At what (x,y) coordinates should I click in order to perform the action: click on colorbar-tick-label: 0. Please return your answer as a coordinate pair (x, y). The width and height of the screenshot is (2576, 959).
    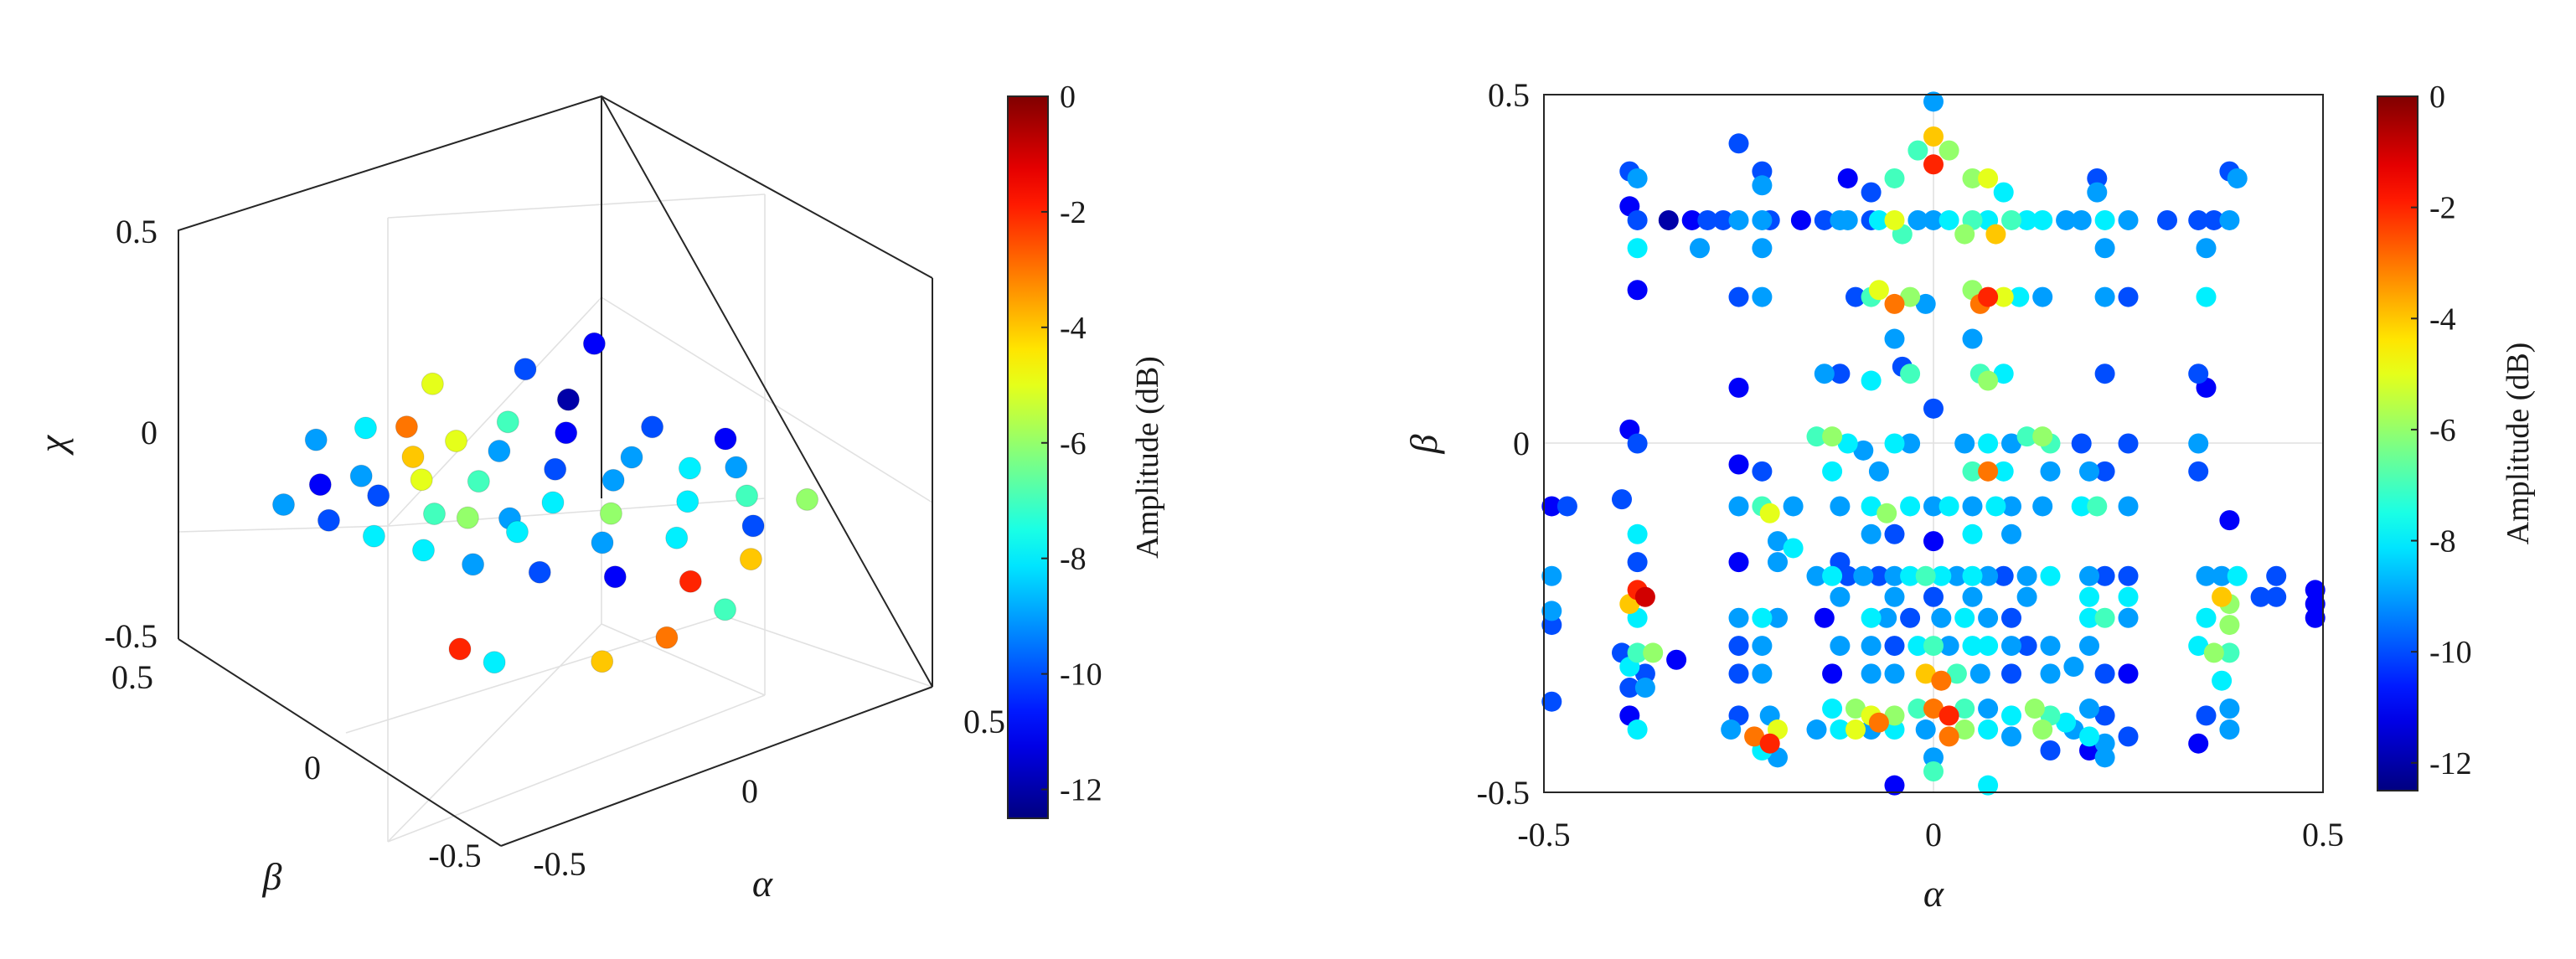
    Looking at the image, I should click on (2437, 97).